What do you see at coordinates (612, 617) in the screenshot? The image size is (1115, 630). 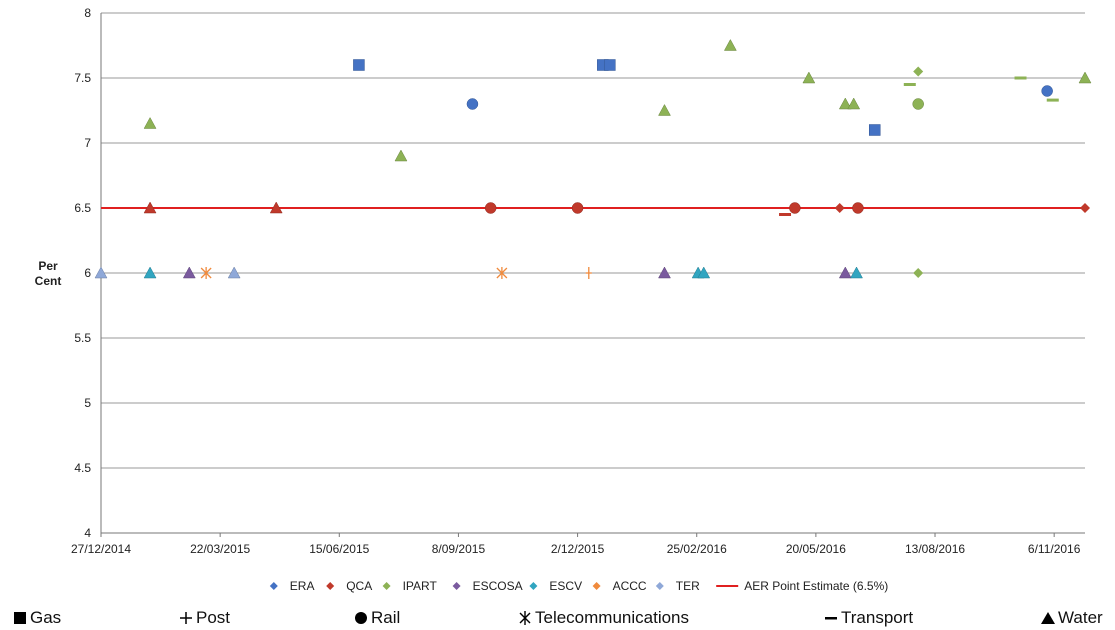 I see `sector-legend-label: Telecommunications` at bounding box center [612, 617].